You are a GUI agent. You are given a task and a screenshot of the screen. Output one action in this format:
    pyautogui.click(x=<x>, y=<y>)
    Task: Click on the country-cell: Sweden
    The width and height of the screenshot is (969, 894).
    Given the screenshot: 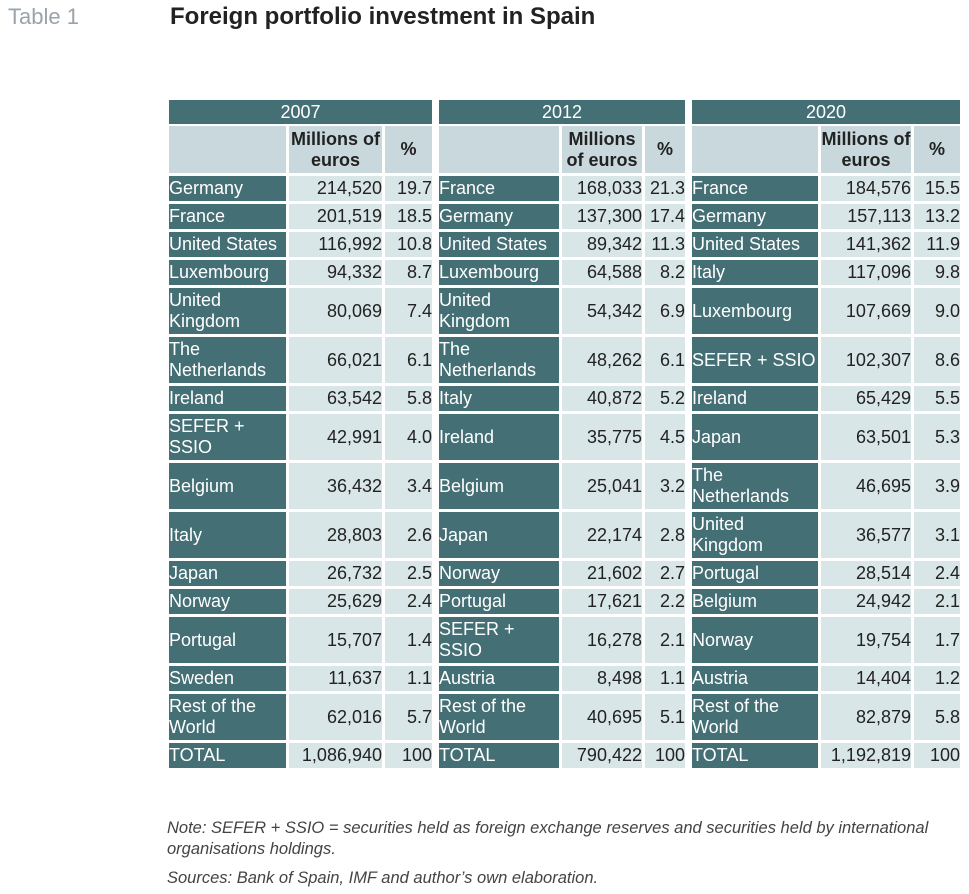 What is the action you would take?
    pyautogui.click(x=227, y=680)
    